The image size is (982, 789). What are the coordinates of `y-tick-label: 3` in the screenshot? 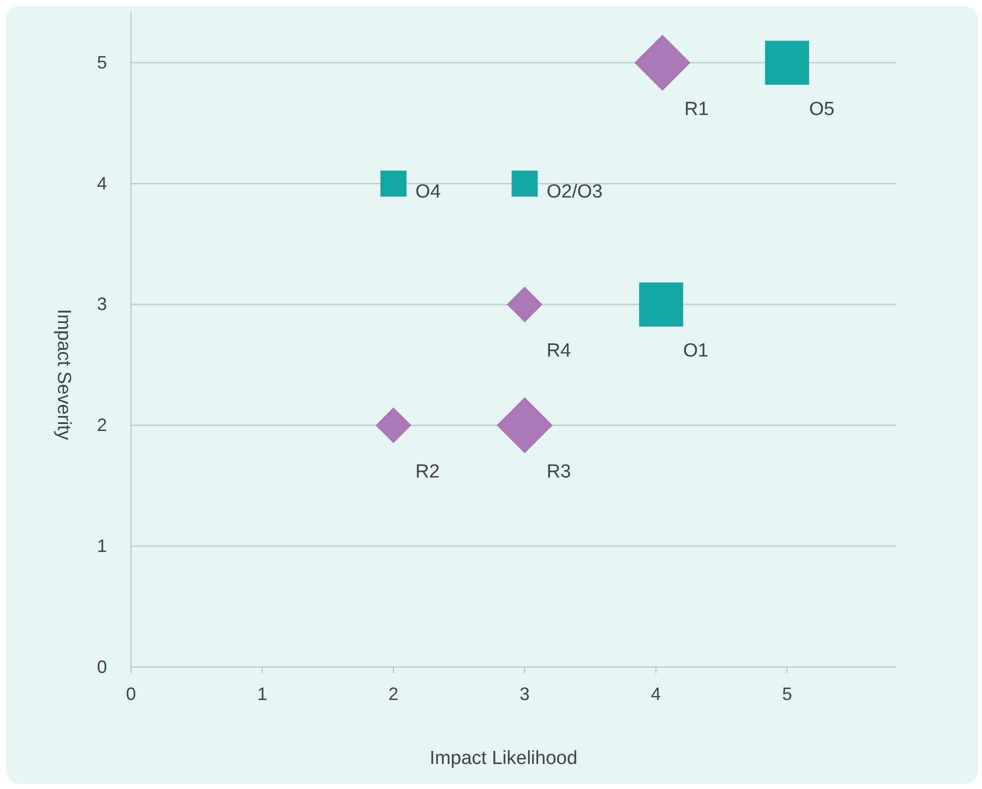 It's located at (101, 304).